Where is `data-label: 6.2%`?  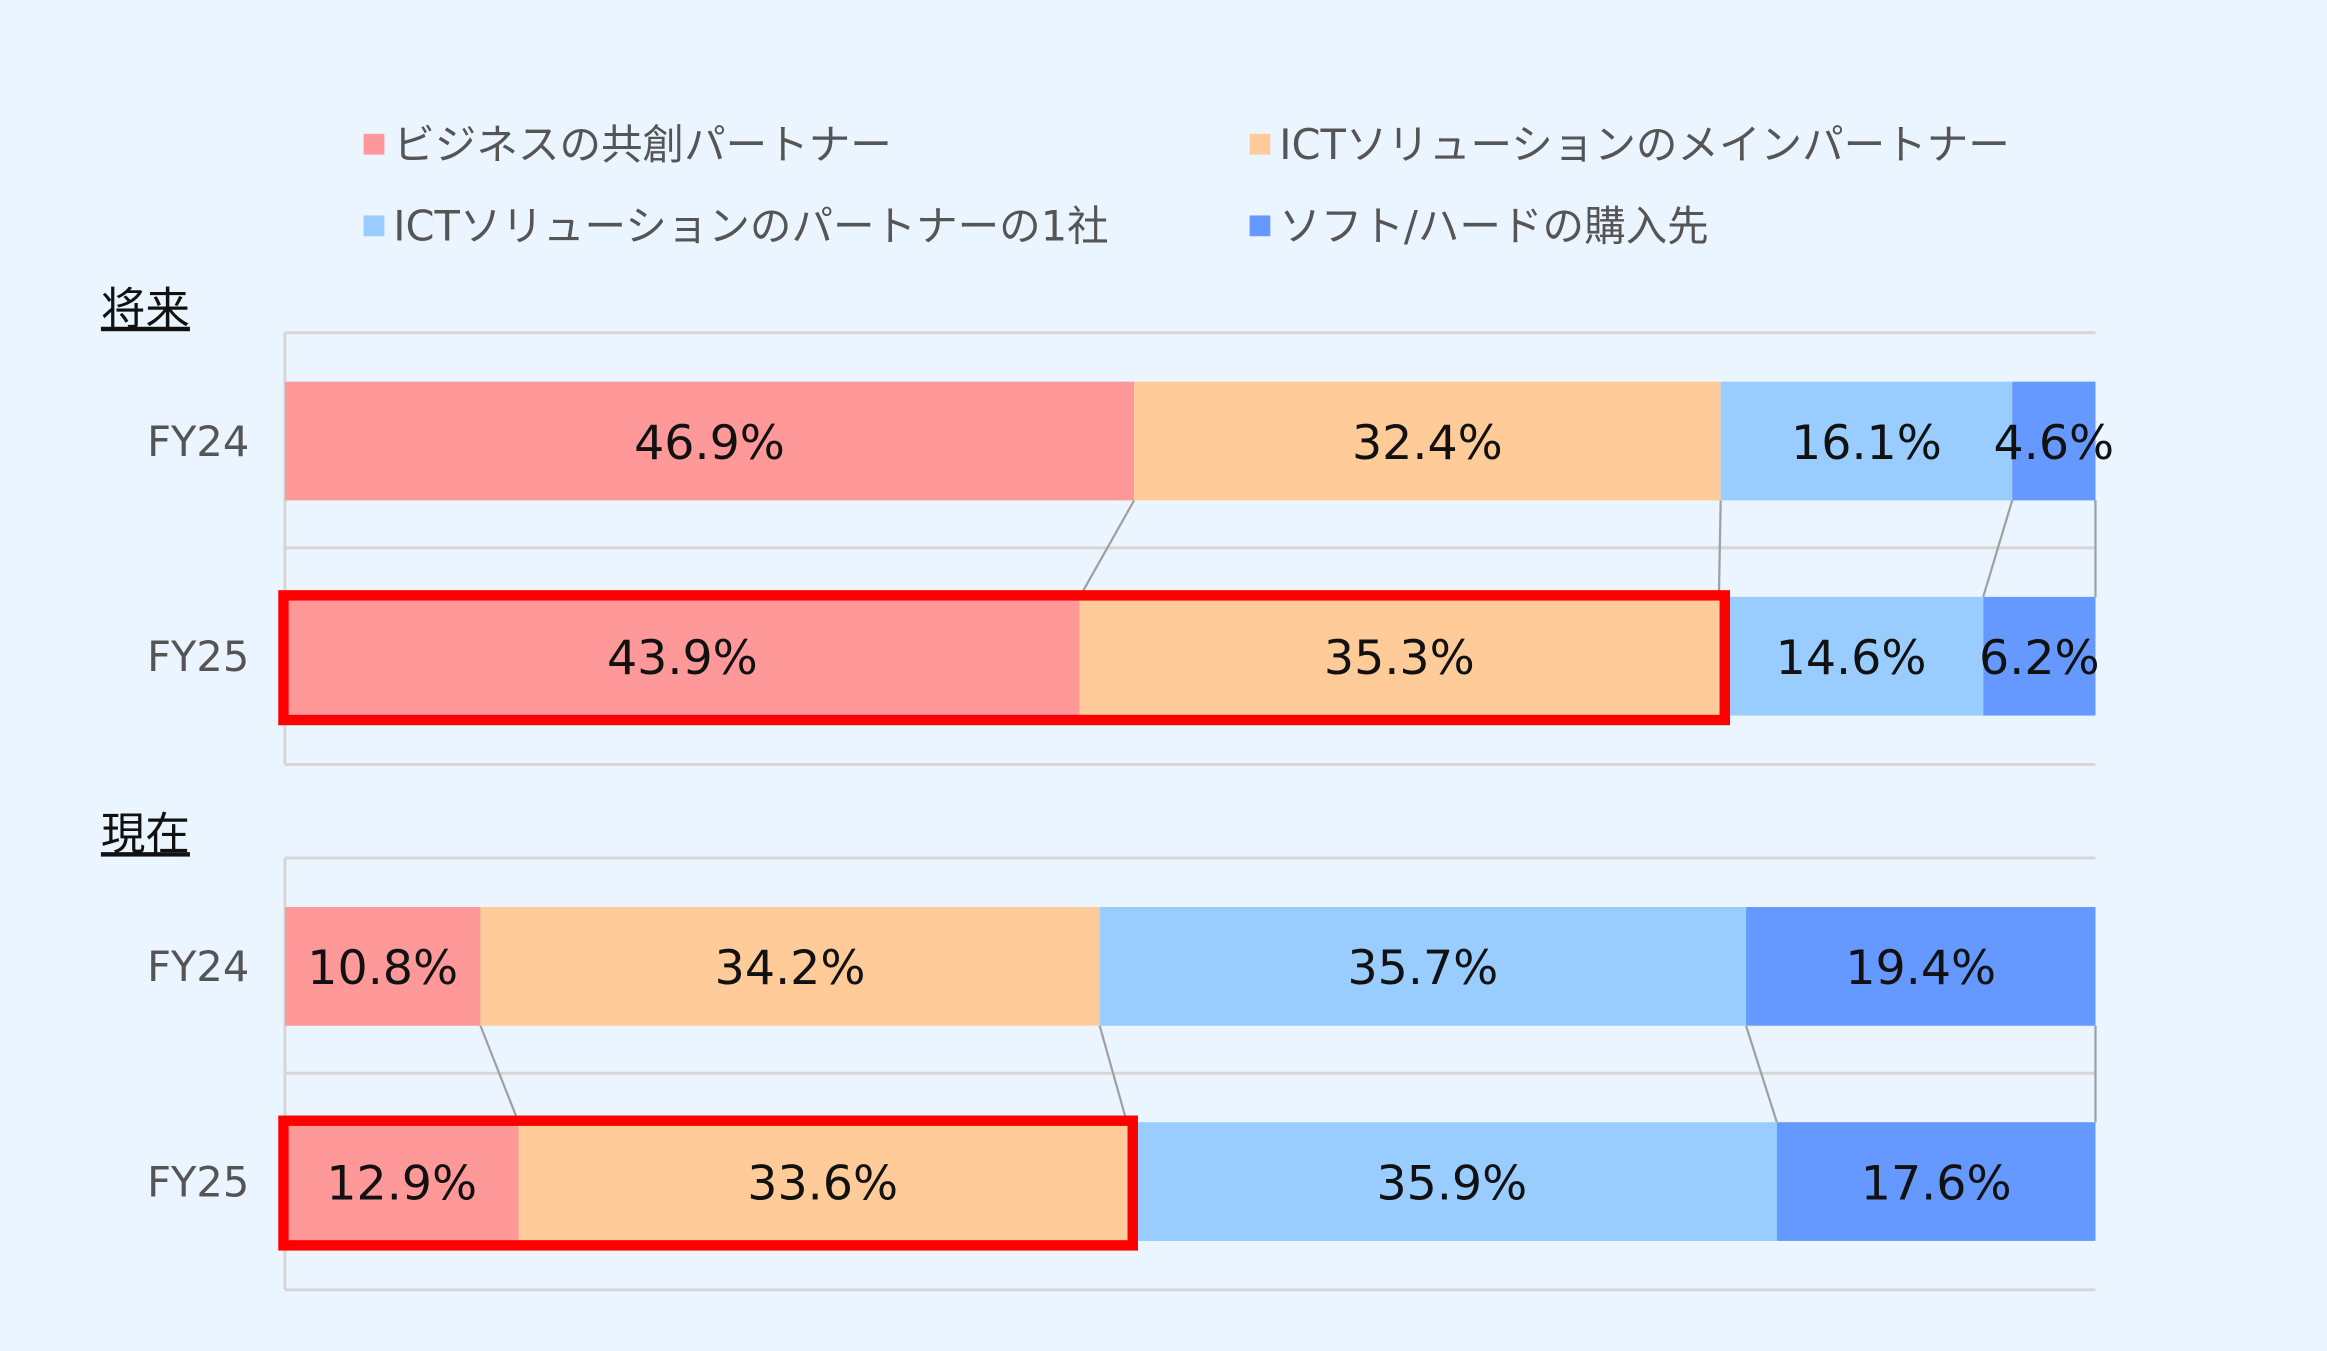 data-label: 6.2% is located at coordinates (2039, 658).